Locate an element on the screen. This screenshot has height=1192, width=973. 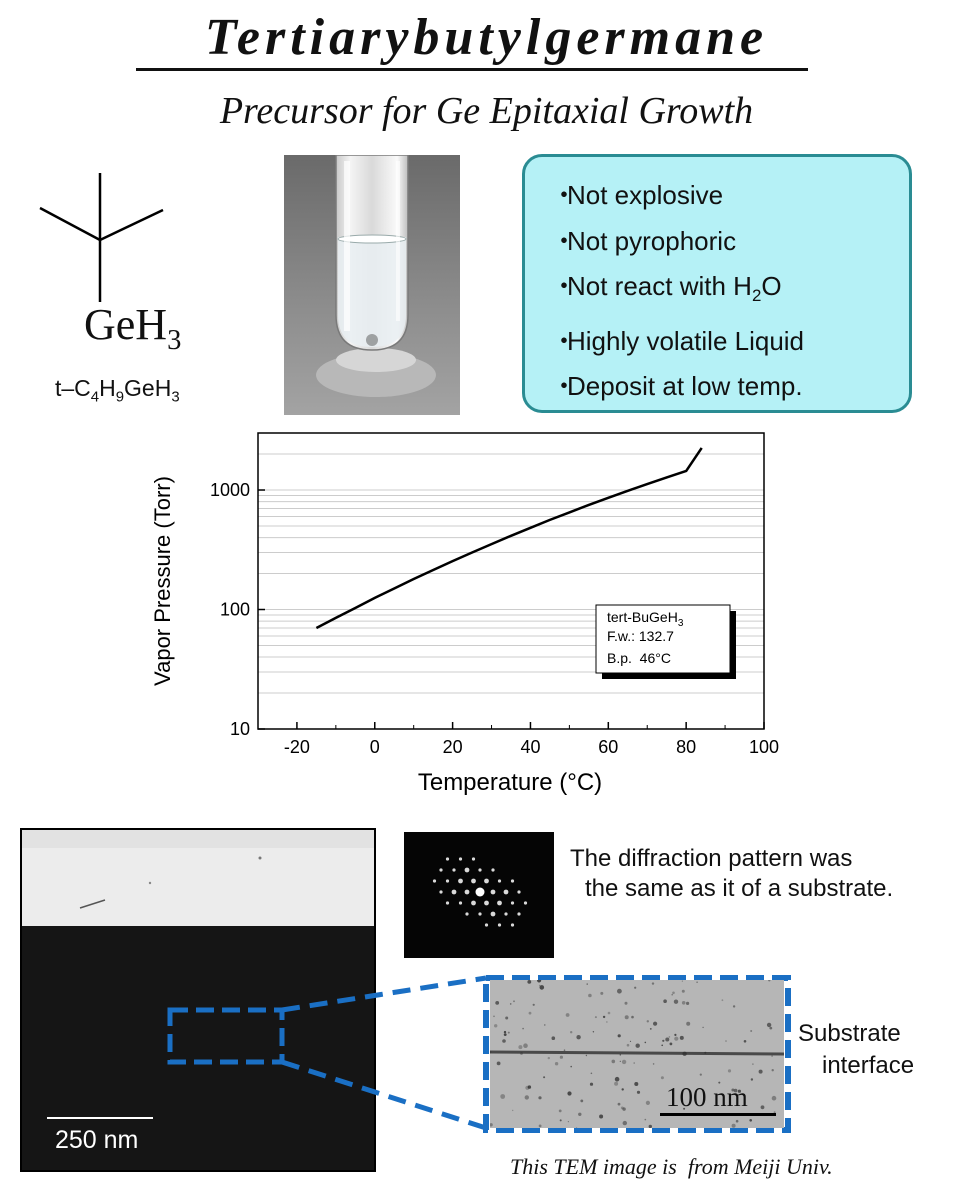
y-tick-label: 100 is located at coordinates (235, 610).